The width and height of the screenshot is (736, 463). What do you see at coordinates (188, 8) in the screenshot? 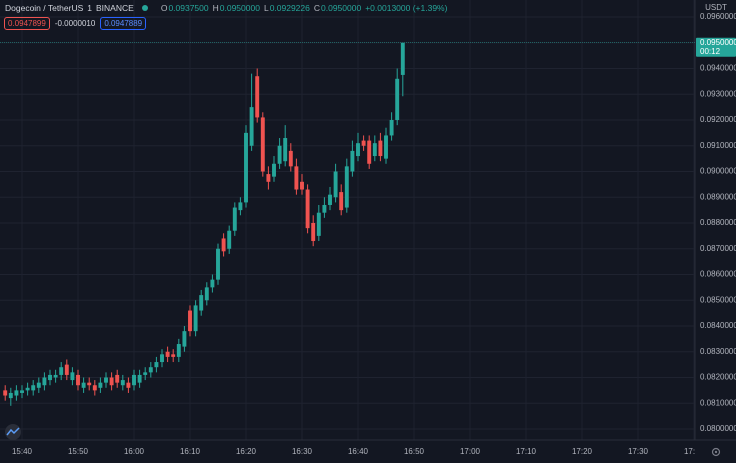
I see `legend-value: 0.0937500` at bounding box center [188, 8].